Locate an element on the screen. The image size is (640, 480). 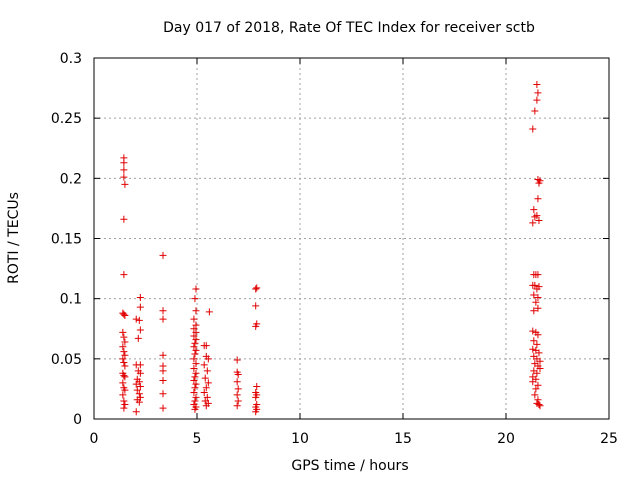
y-tick-label: 0.05 is located at coordinates (66, 360).